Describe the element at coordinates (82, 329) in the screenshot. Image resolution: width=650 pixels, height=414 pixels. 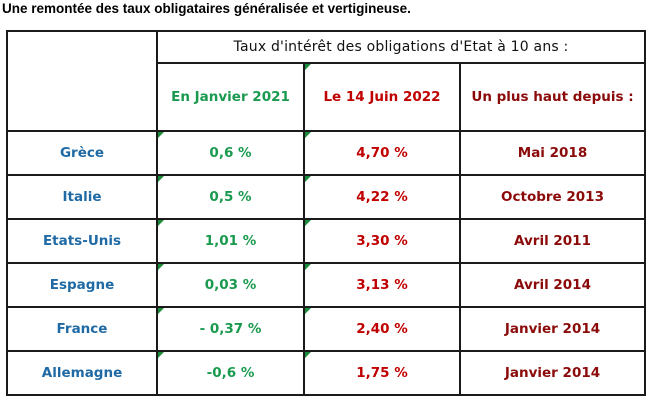
I see `country-cell: France` at that location.